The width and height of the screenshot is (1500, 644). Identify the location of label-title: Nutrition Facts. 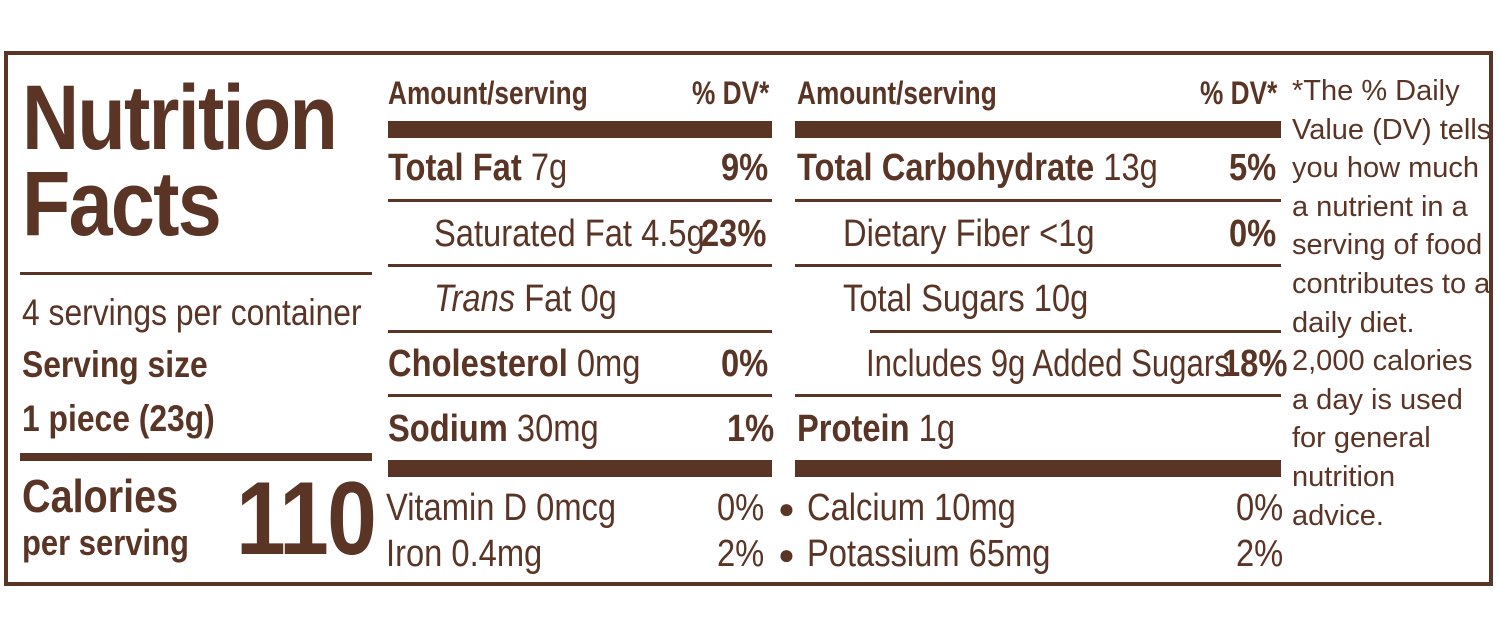
(204, 161).